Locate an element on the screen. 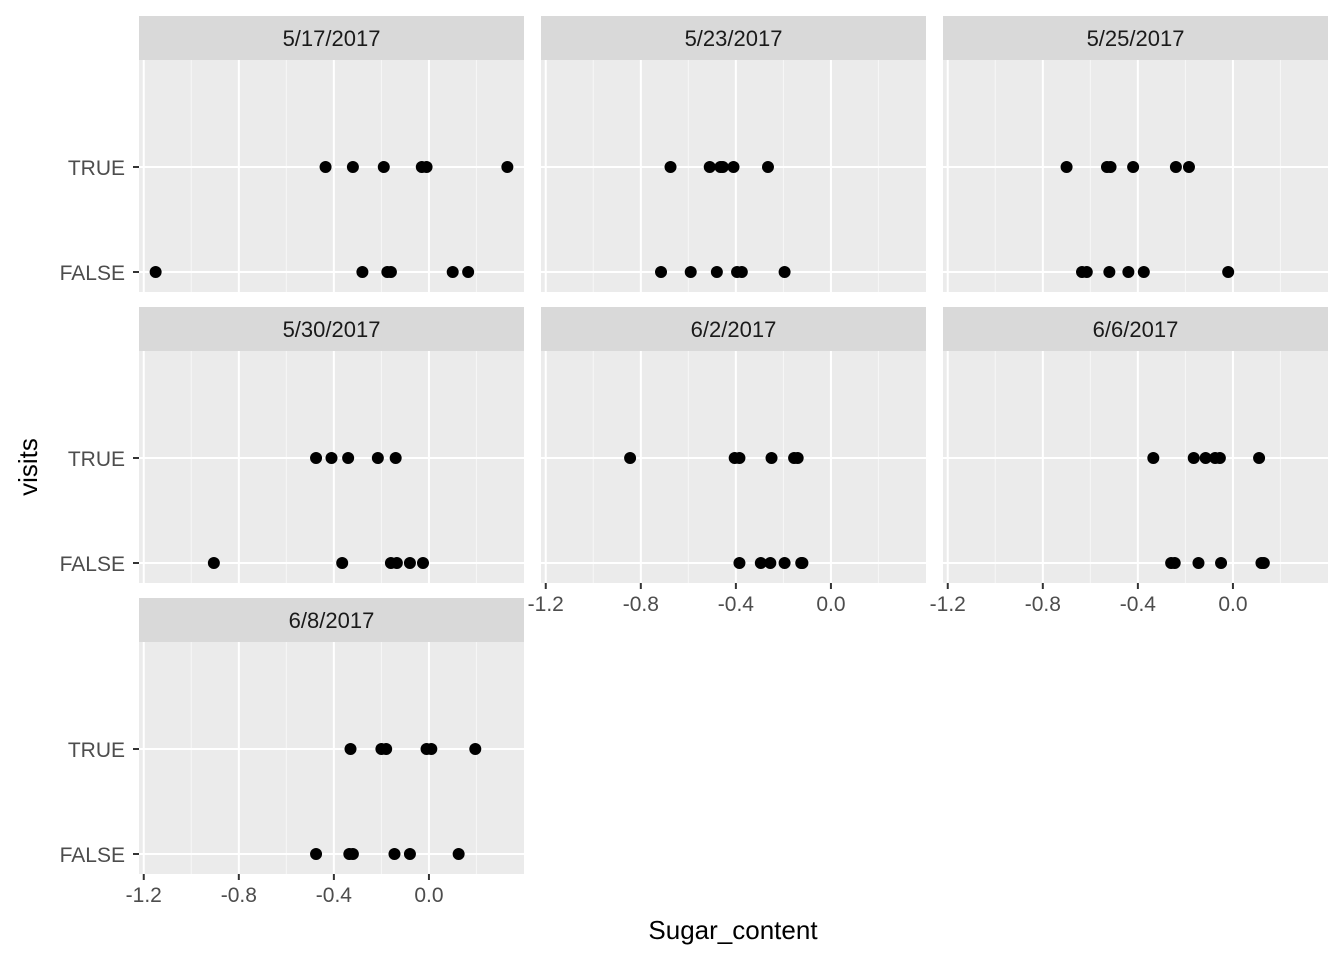 This screenshot has width=1344, height=960. facet-panel: 5/17/2017 FALSE TRUE is located at coordinates (292, 154).